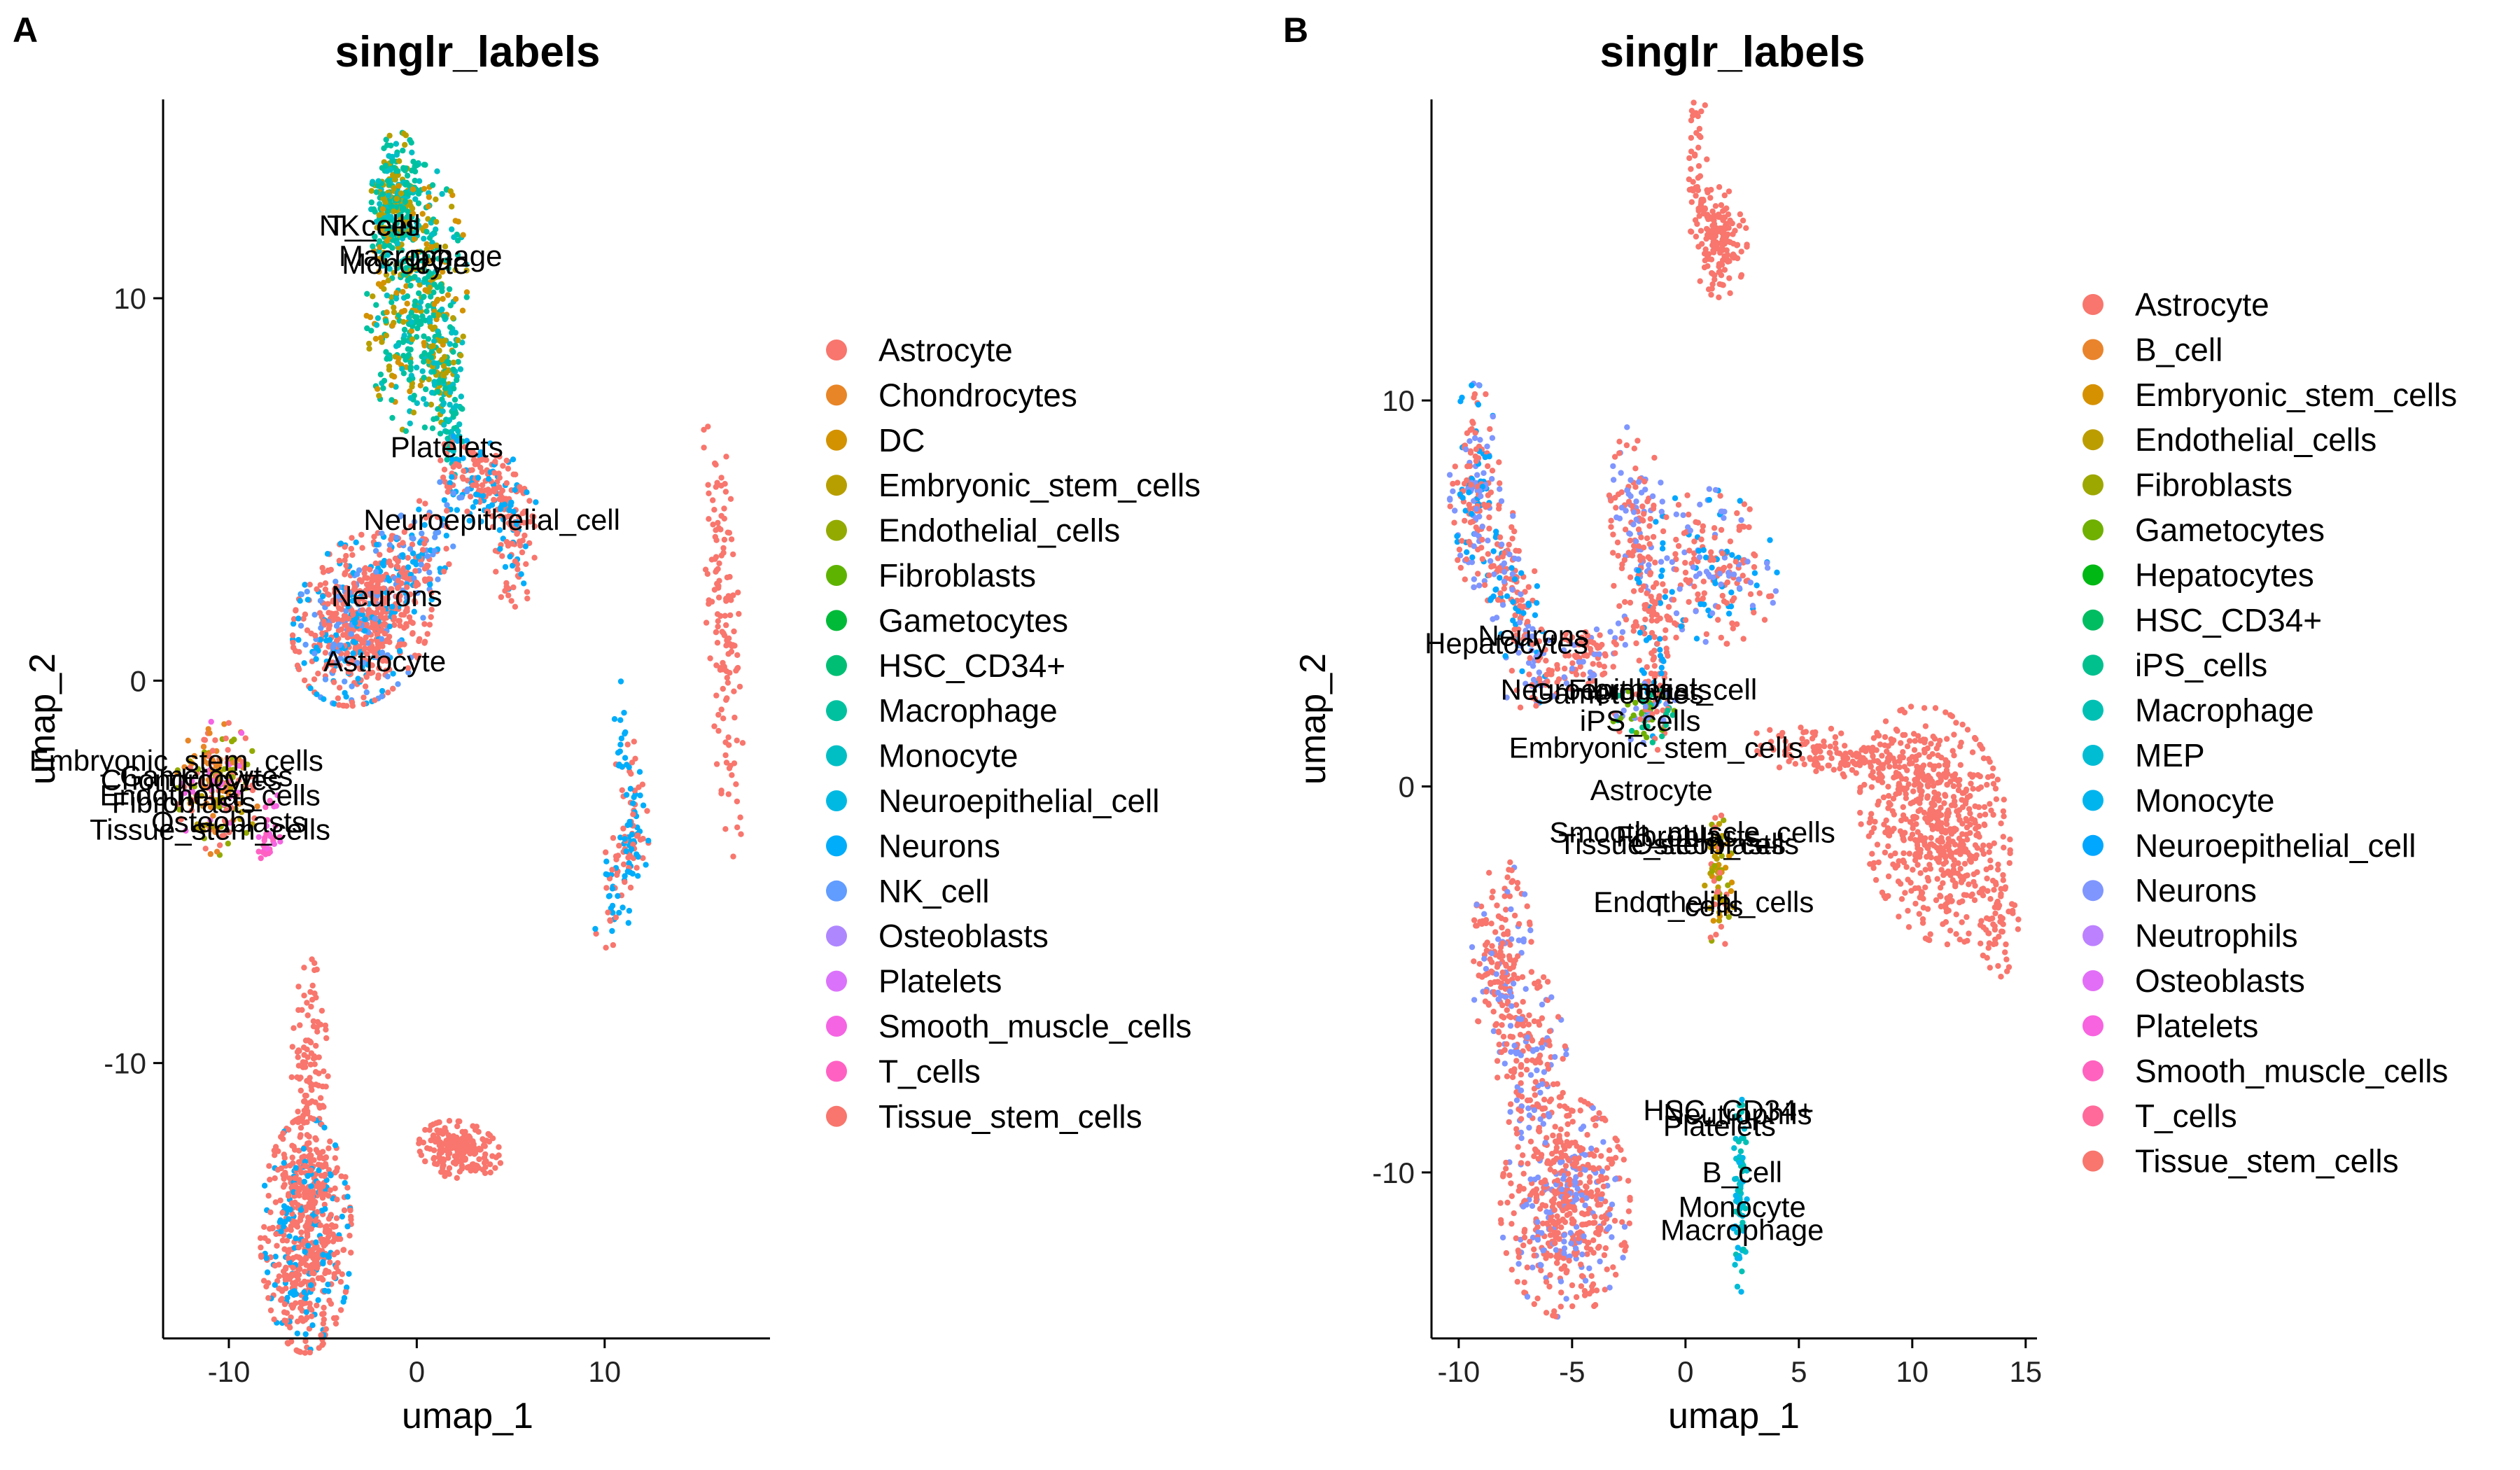 The image size is (2520, 1470). Describe the element at coordinates (903, 1071) in the screenshot. I see `legend-item: T_cells` at that location.